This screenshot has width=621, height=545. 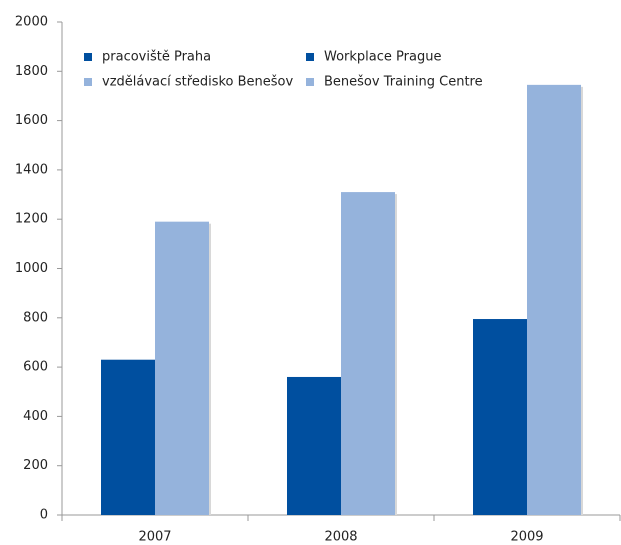 I want to click on y-tick-label: 600, so click(x=35, y=367).